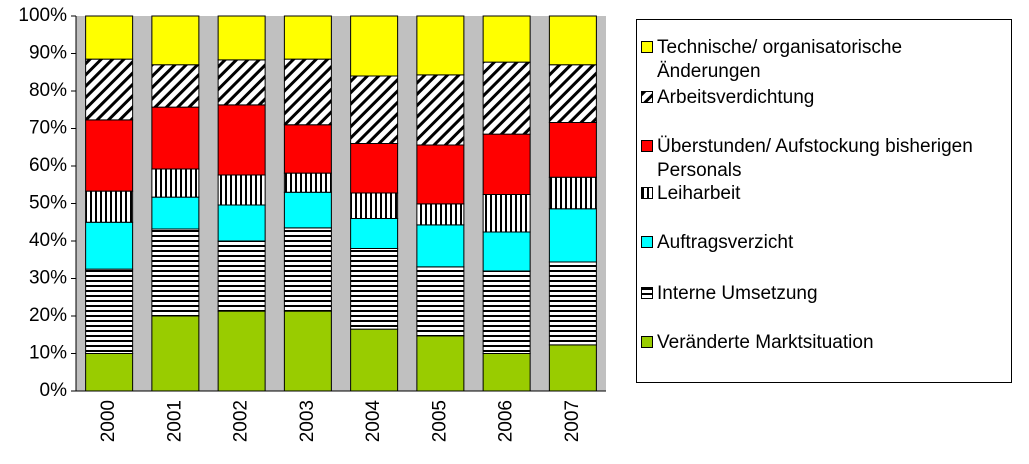 The image size is (1029, 464). Describe the element at coordinates (48, 165) in the screenshot. I see `y-tick-label: 60%` at that location.